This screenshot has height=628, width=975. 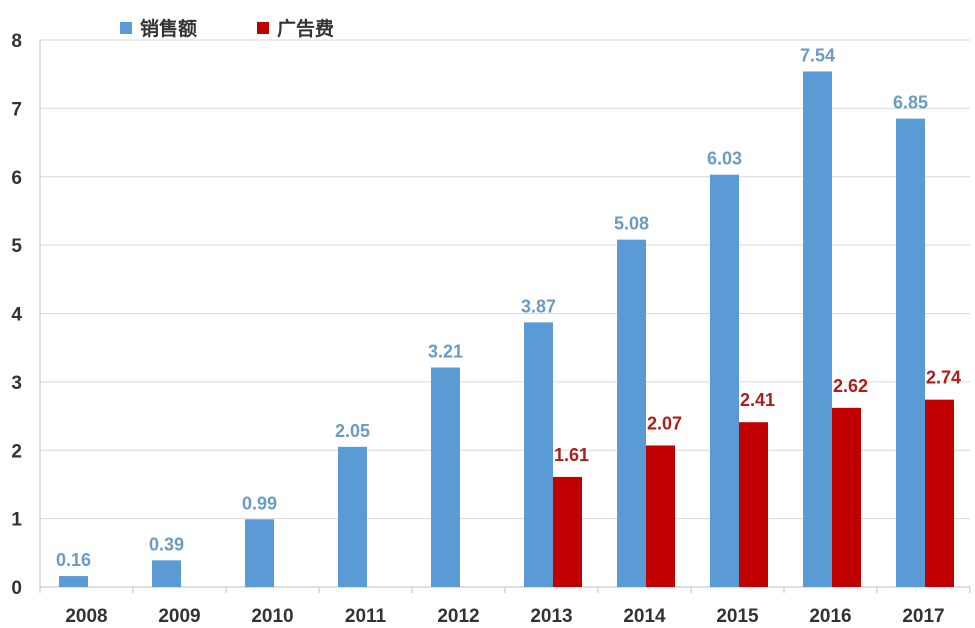 I want to click on data-label-sales: 3.21, so click(x=445, y=352).